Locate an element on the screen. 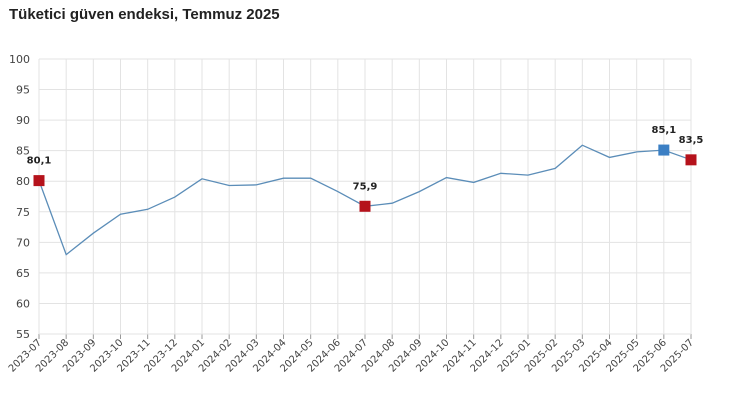 This screenshot has height=410, width=735. y-tick-label: 70 is located at coordinates (23, 242).